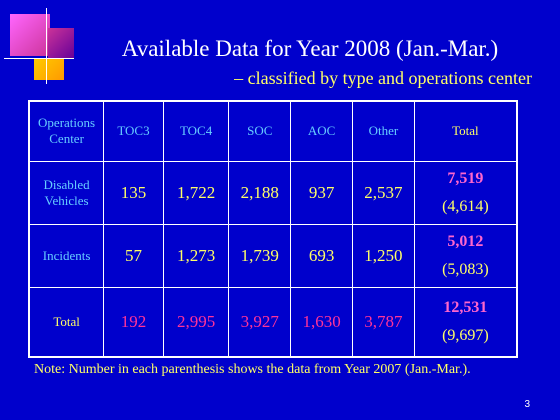  Describe the element at coordinates (133, 131) in the screenshot. I see `column-header: TOC3` at that location.